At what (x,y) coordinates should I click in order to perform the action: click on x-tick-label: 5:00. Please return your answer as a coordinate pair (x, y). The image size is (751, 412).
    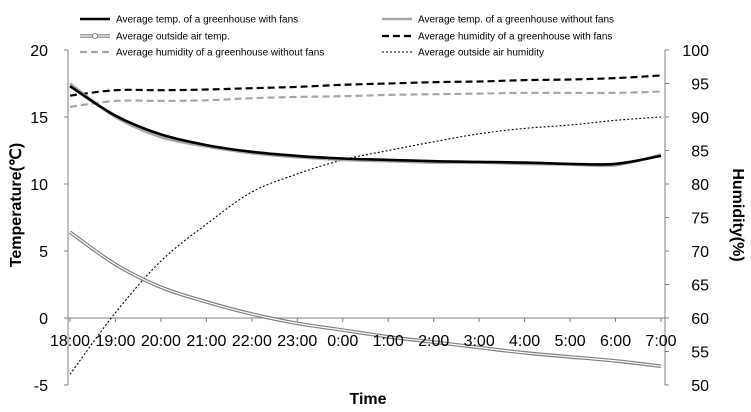
    Looking at the image, I should click on (570, 341).